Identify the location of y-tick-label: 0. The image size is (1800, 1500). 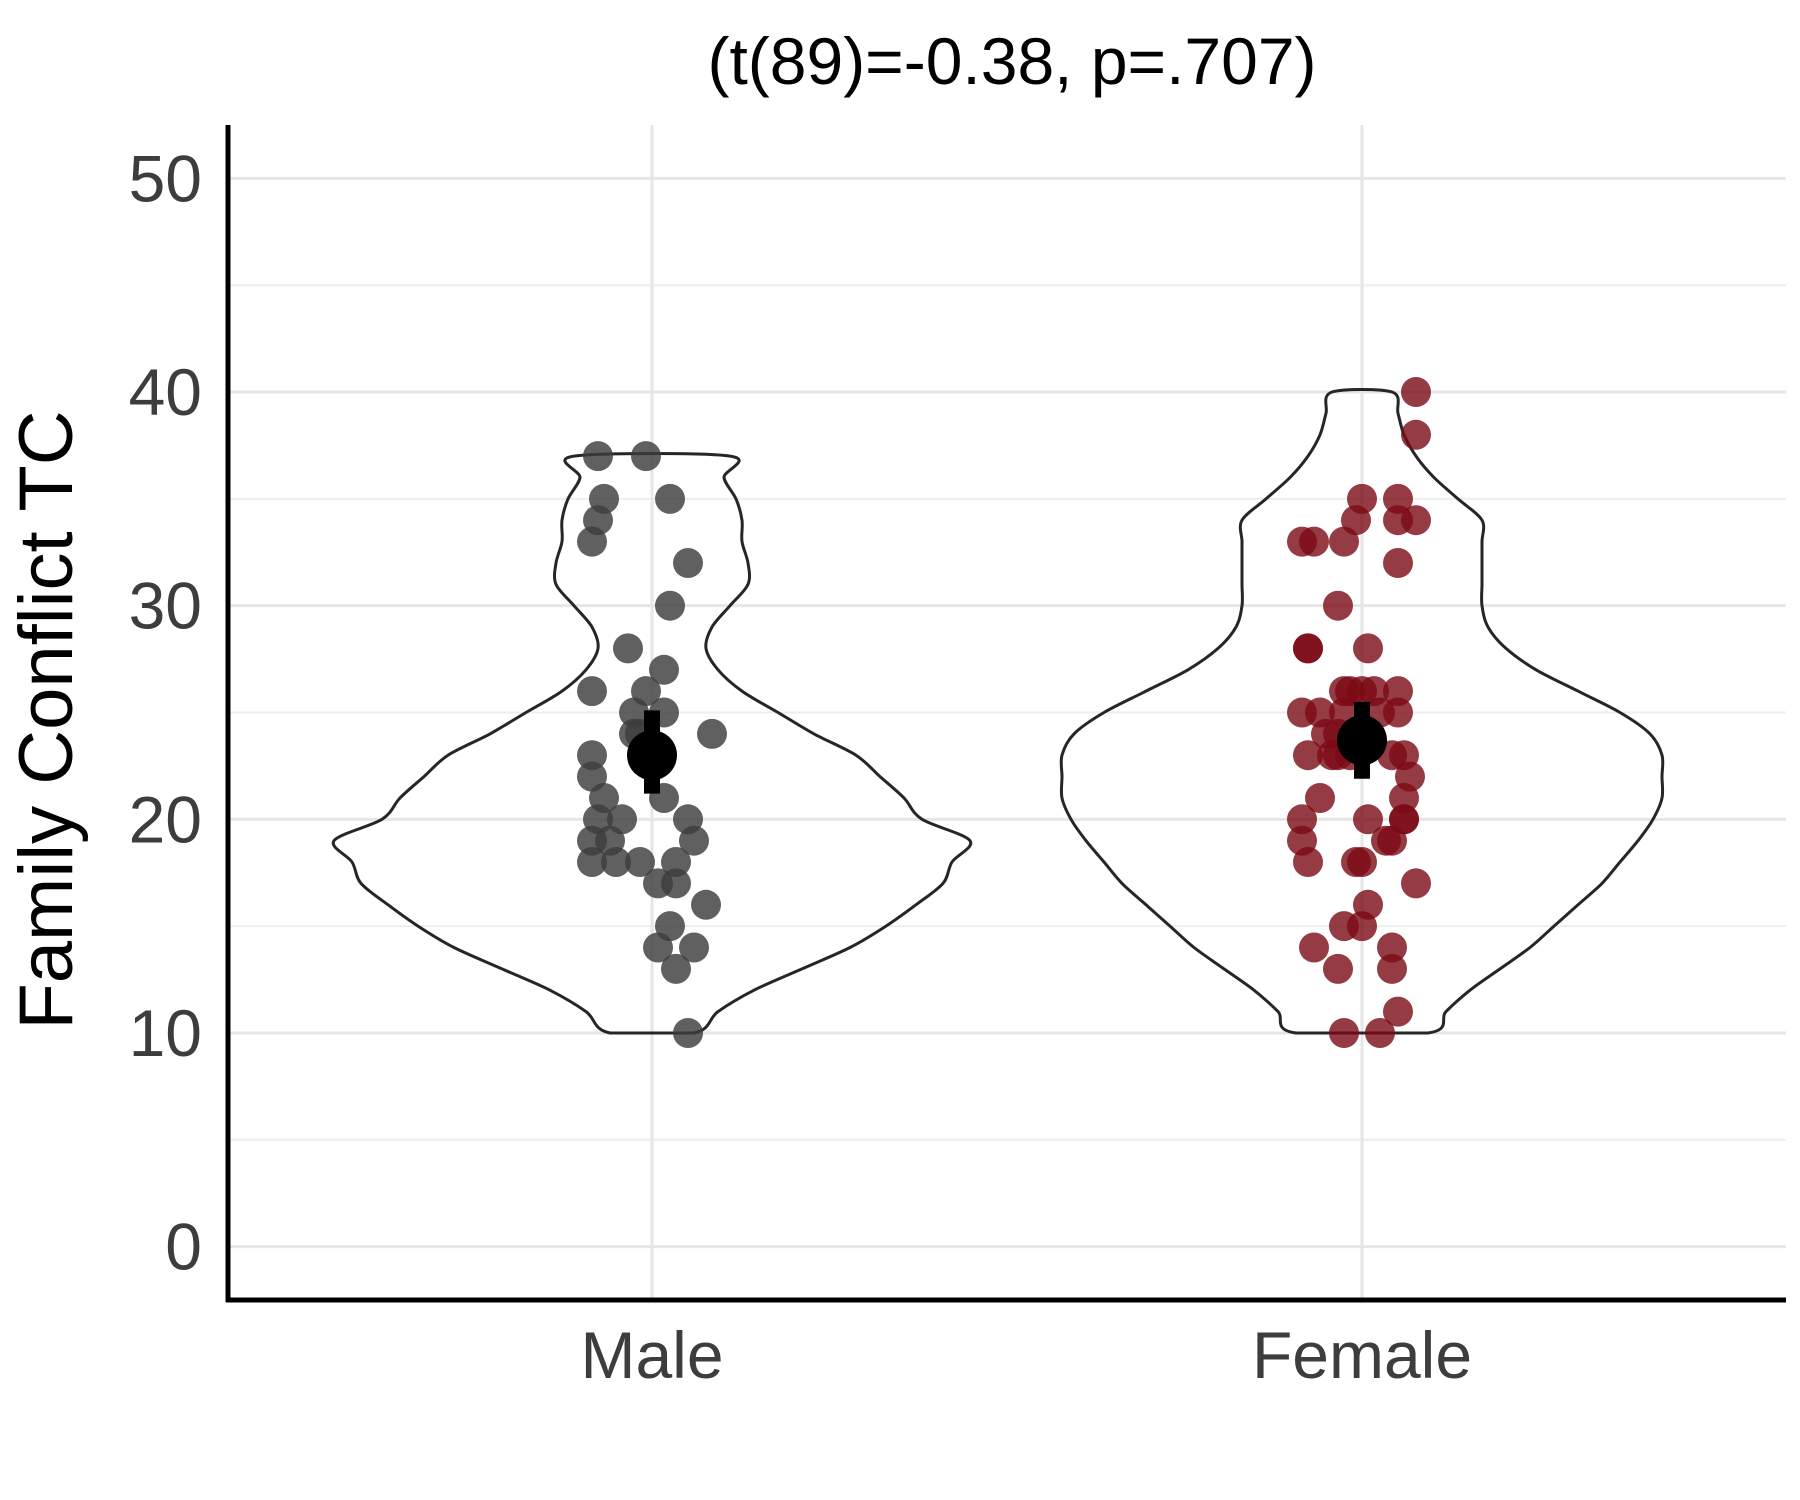
(183, 1247).